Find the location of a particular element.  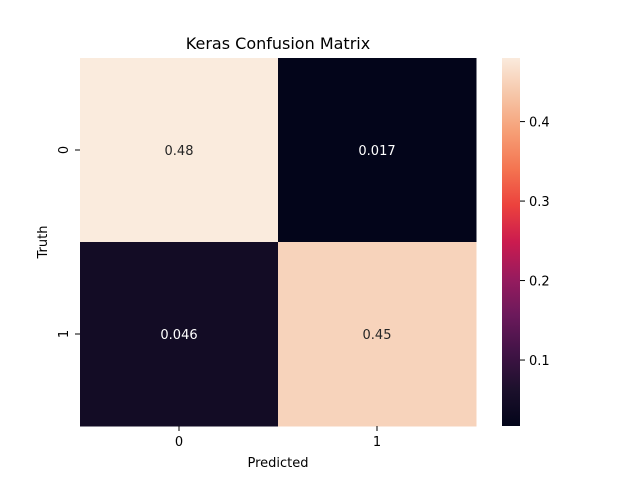

colorbar-ticks: 0.1 0.2 0.3 0.4 is located at coordinates (535, 242).